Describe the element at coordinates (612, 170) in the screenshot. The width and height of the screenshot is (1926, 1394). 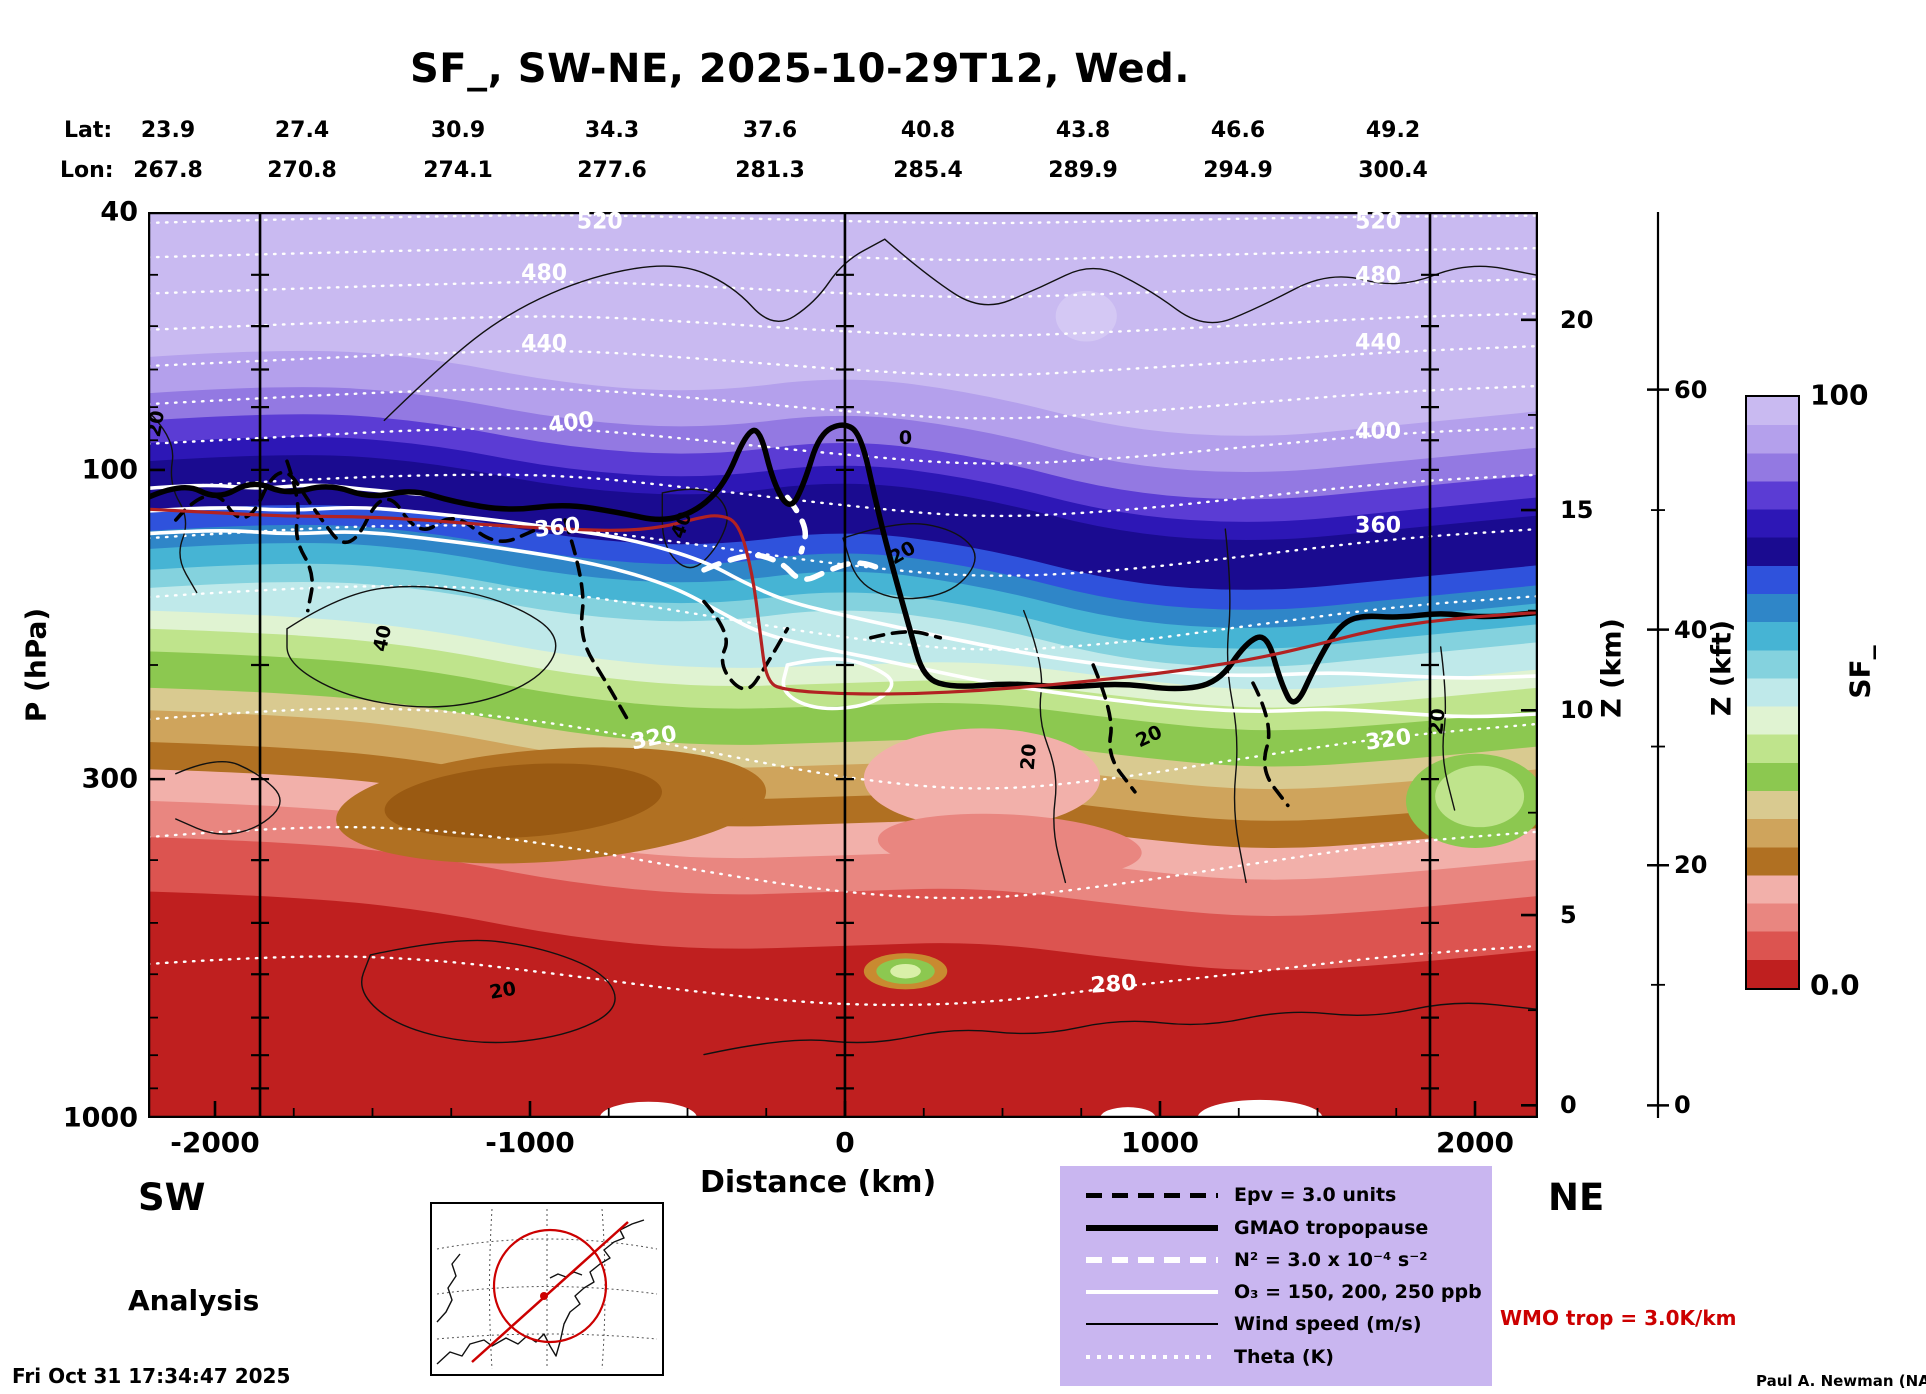
I see `lon-value: 277.6` at that location.